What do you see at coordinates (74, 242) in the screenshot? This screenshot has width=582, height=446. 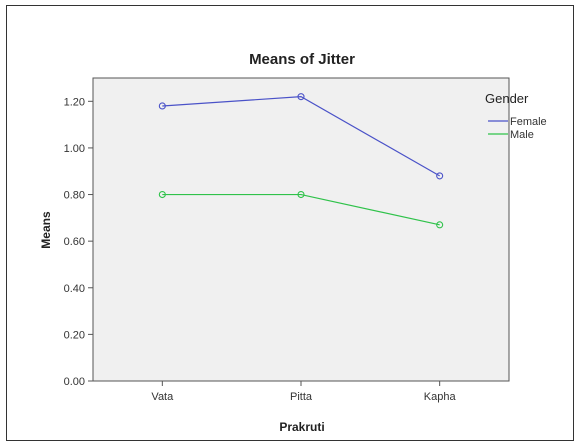 I see `y-tick-label: 0.60` at bounding box center [74, 242].